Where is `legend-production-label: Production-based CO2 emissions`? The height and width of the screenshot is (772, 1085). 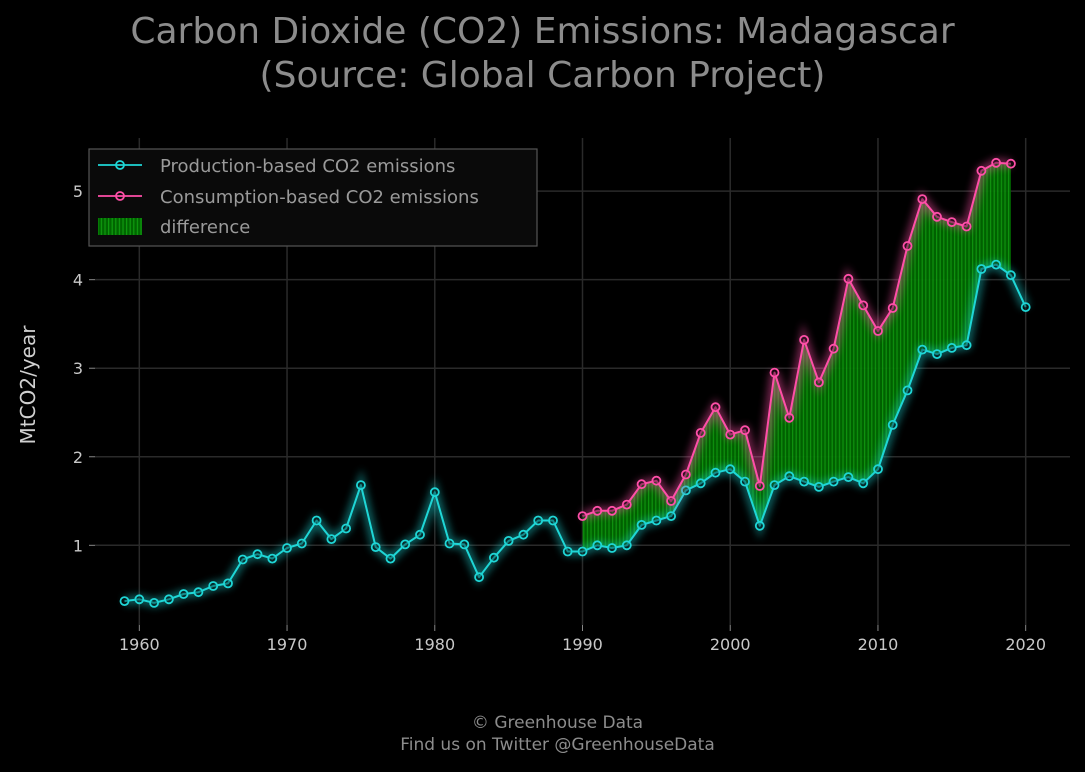
legend-production-label: Production-based CO2 emissions is located at coordinates (307, 166).